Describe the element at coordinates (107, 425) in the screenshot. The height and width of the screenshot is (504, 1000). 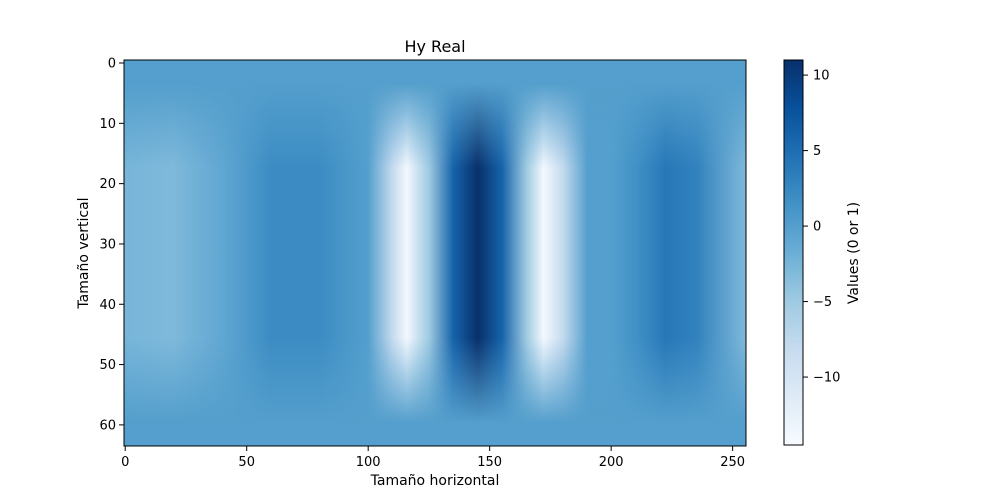
I see `y-tick-label: 60` at that location.